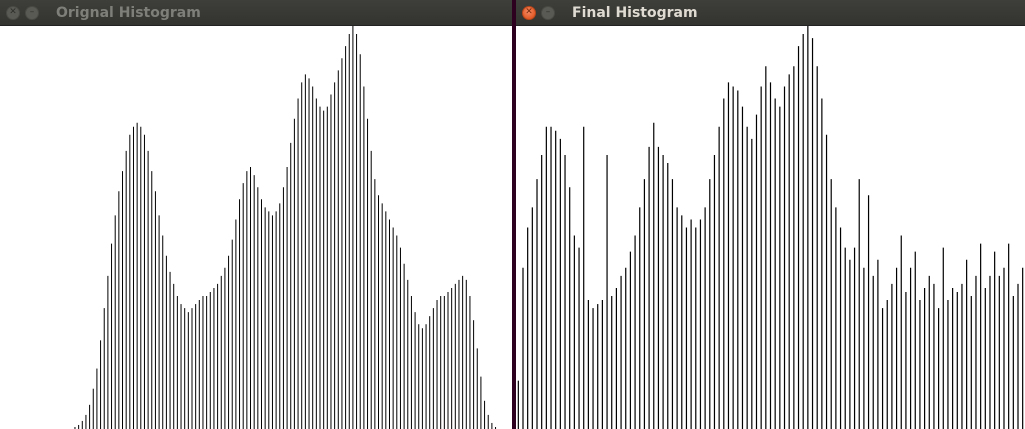 The height and width of the screenshot is (429, 1025). Describe the element at coordinates (770, 13) in the screenshot. I see `titlebar-right: ✕ – Final Histogram` at that location.